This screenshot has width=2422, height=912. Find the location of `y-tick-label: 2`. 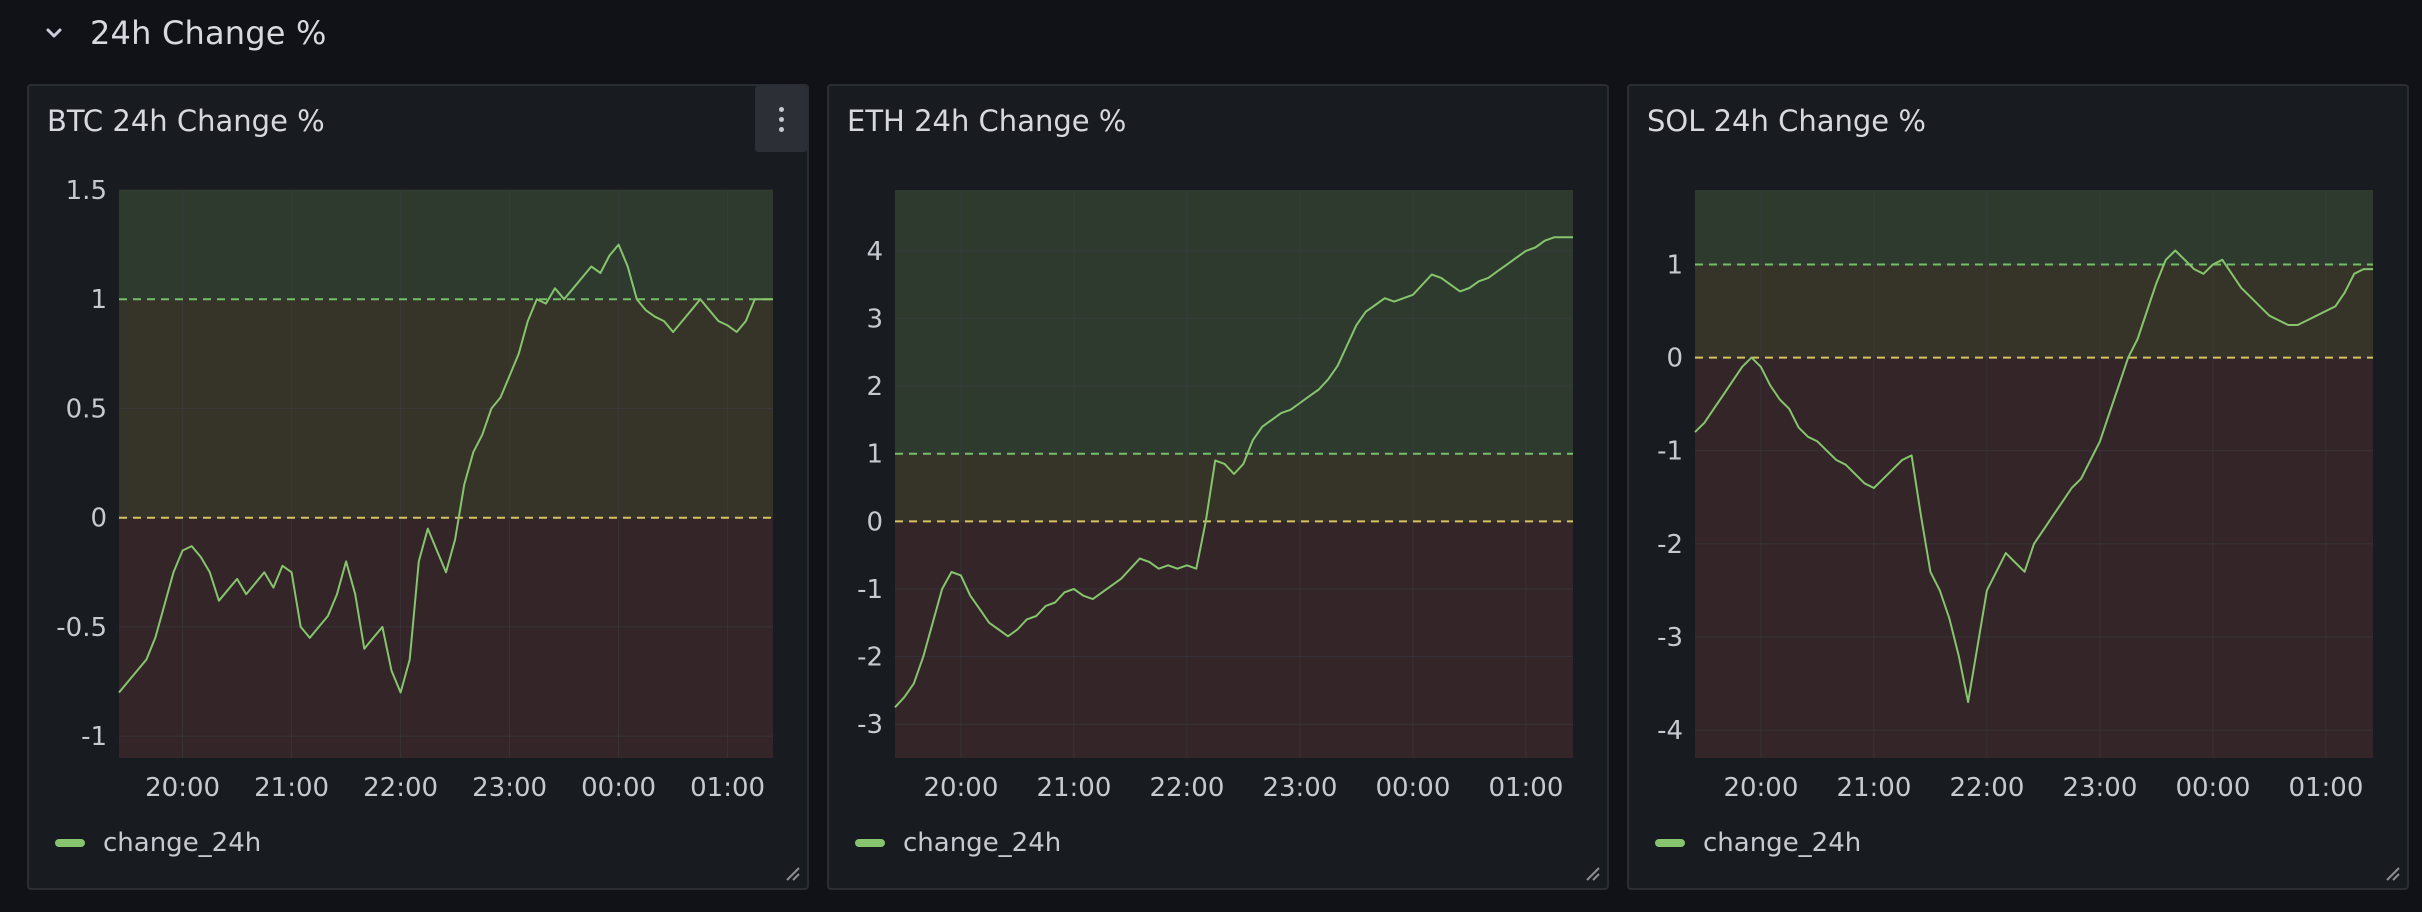

y-tick-label: 2 is located at coordinates (874, 387).